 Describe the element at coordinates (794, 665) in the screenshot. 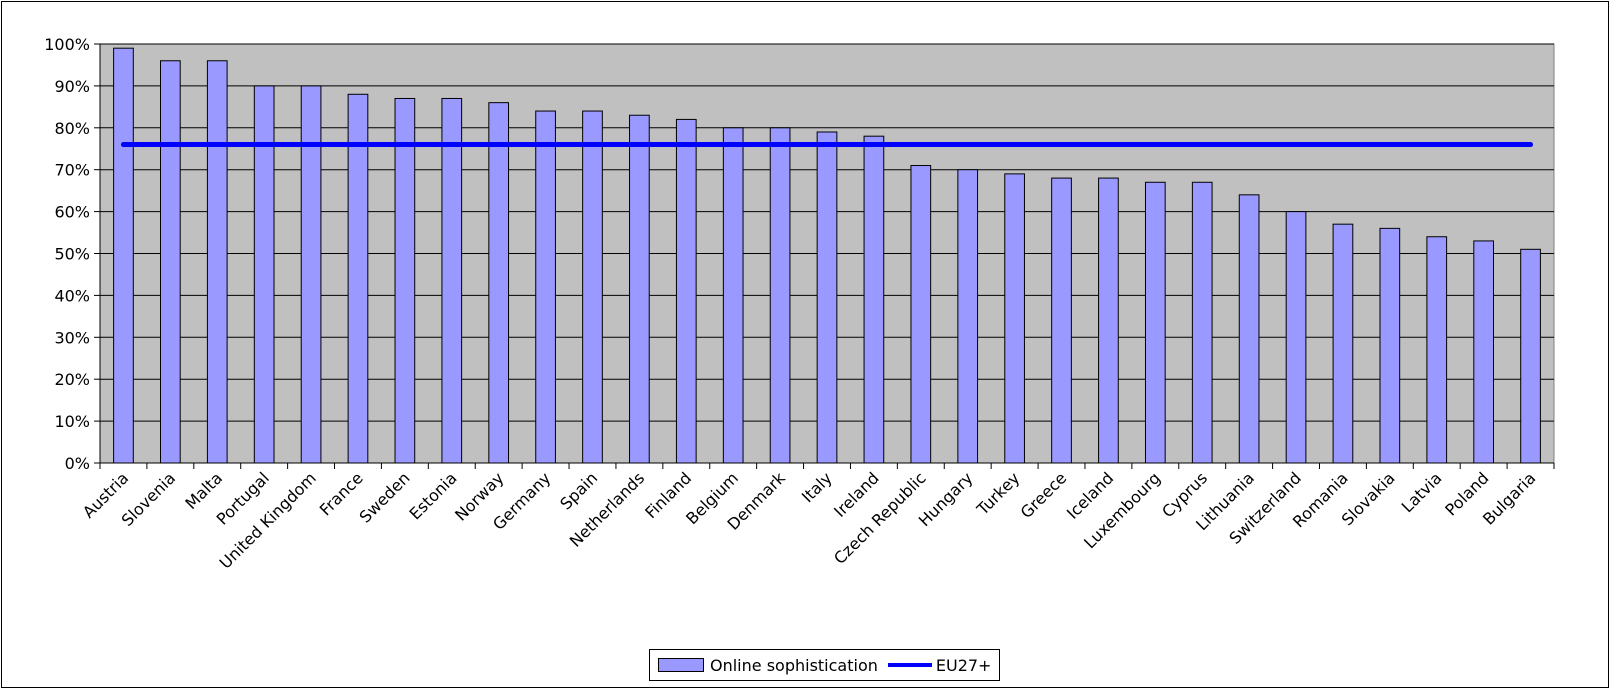

I see `legend-label-online-sophistication: Online sophistication` at that location.